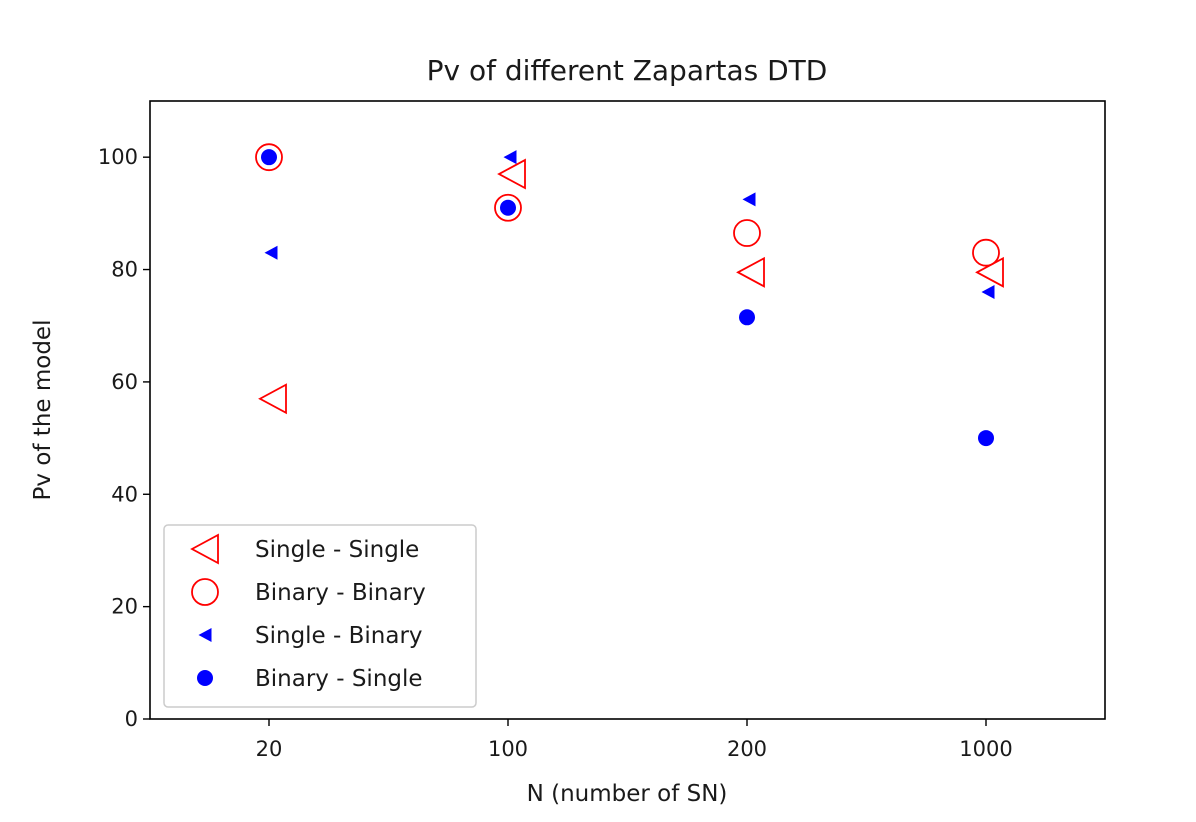  I want to click on series-binary-binary, so click(627, 205).